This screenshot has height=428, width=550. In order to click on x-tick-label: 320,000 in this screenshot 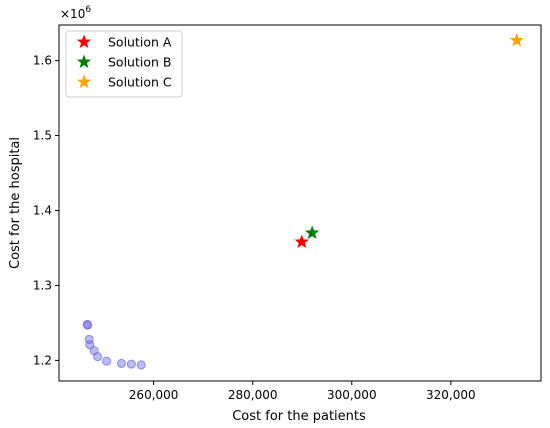, I will do `click(451, 395)`.